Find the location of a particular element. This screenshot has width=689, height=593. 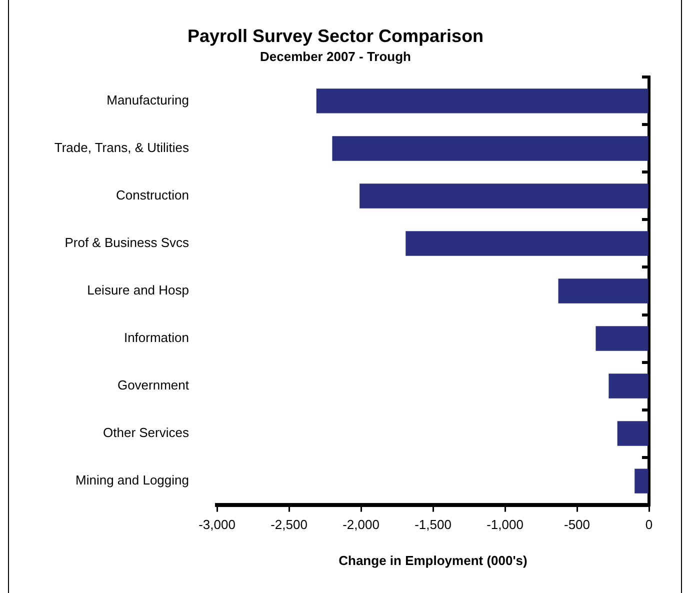

x-tick-label: 0 is located at coordinates (649, 524).